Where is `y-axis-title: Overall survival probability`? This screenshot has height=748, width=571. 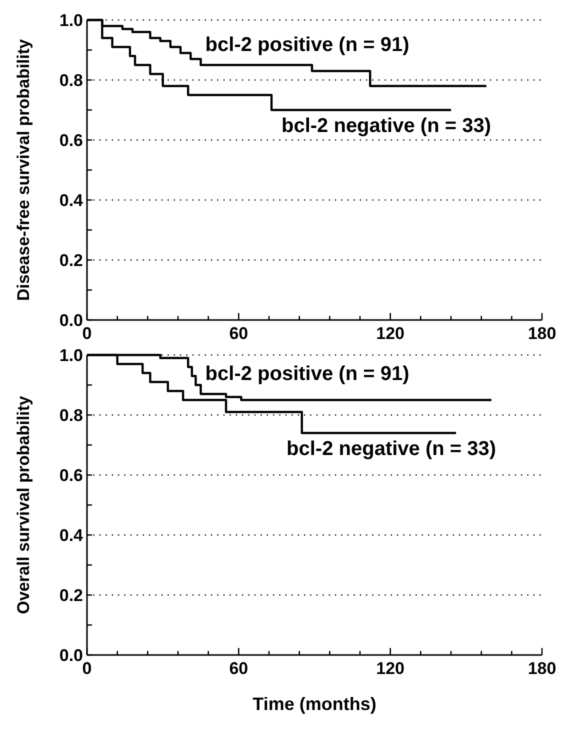 y-axis-title: Overall survival probability is located at coordinates (23, 504).